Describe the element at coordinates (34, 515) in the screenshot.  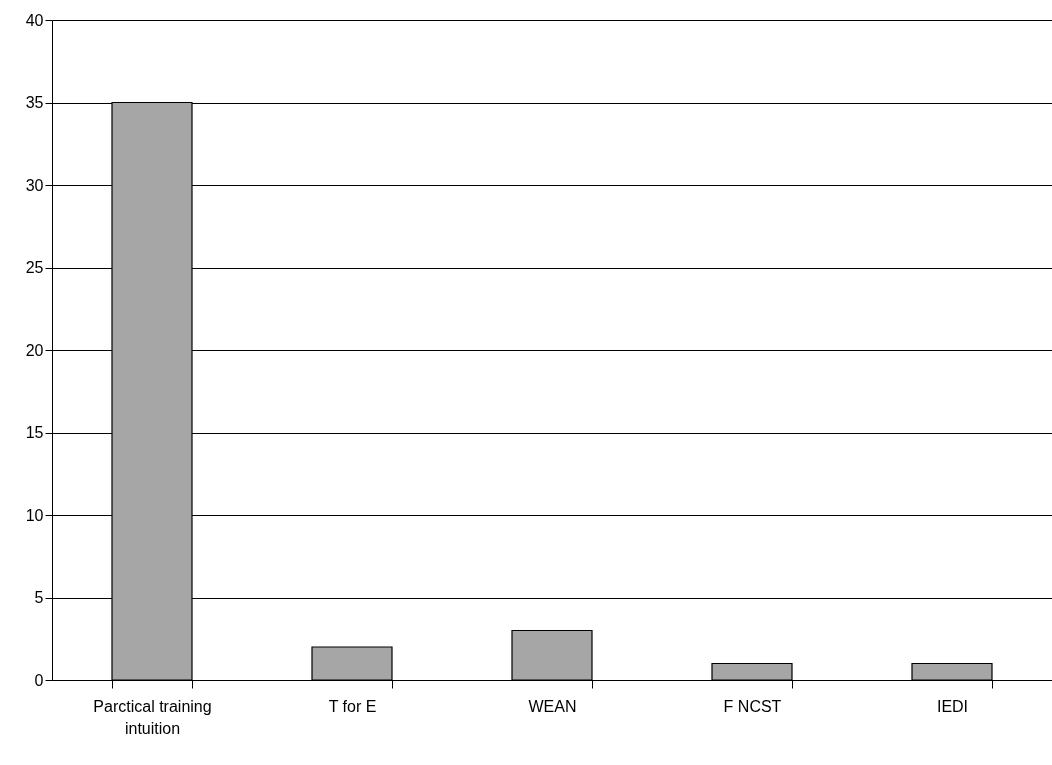
I see `y-tick-label: 10` at that location.